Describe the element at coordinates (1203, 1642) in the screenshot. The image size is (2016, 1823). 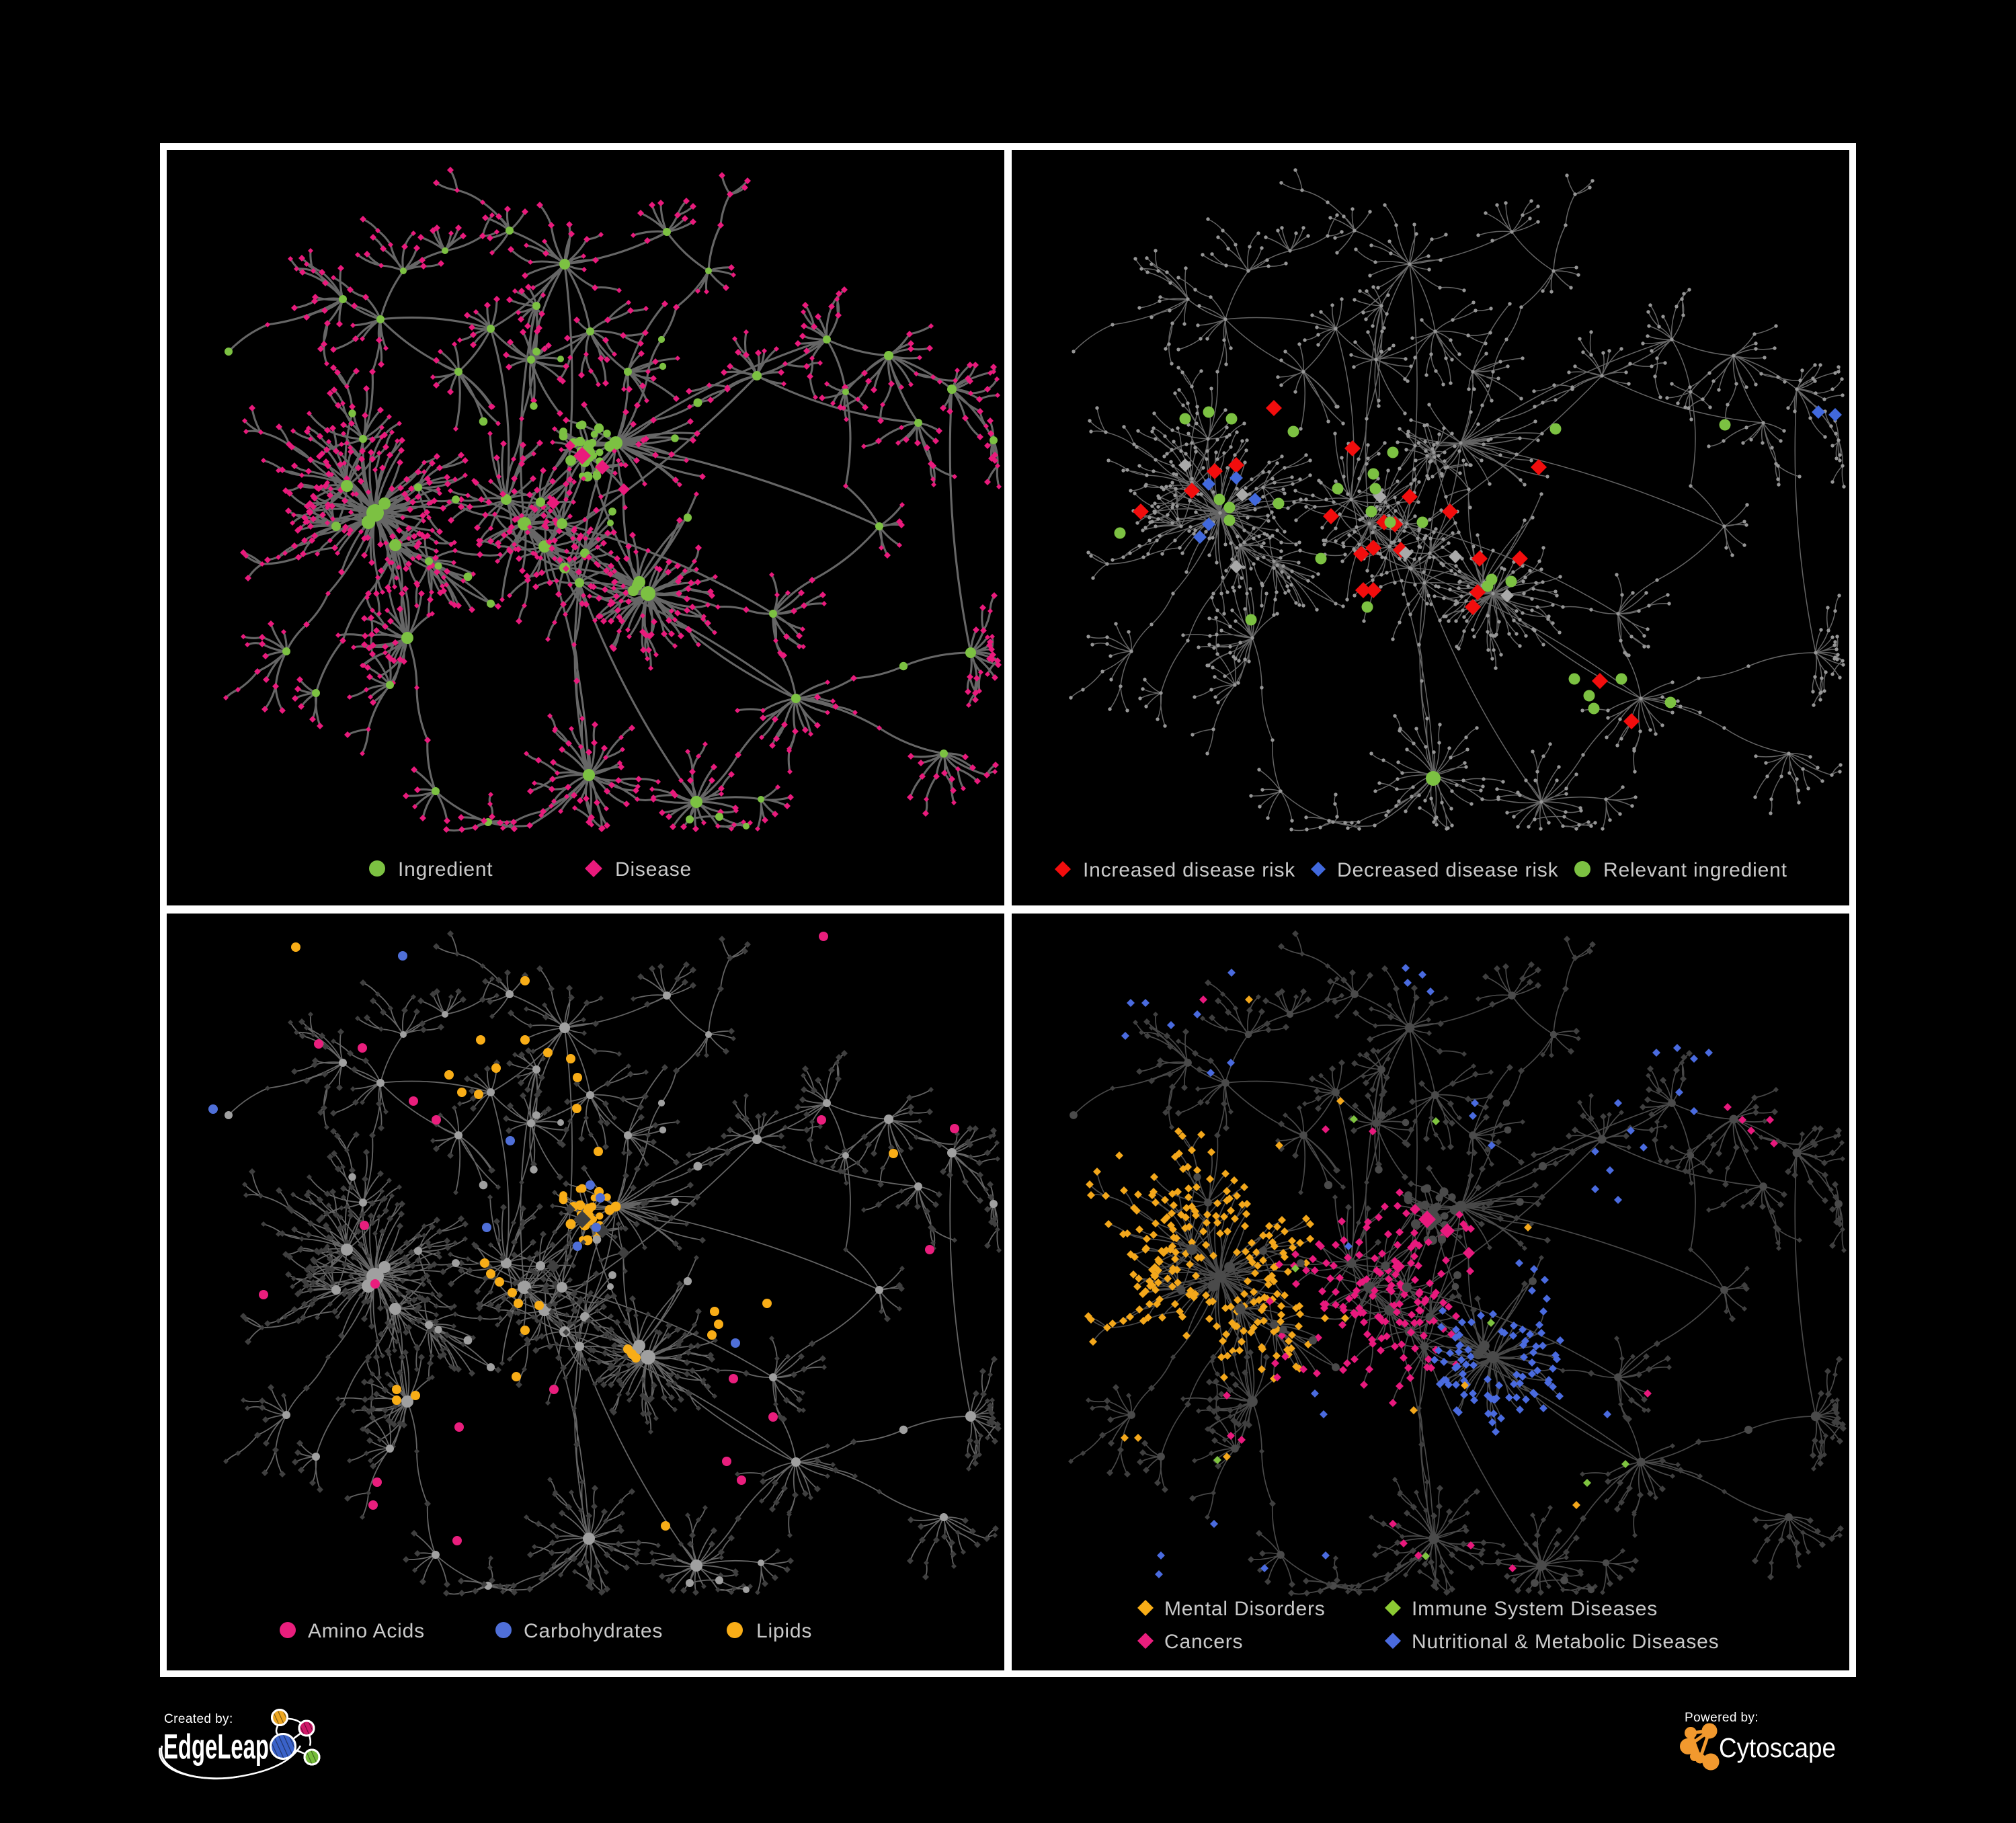
I see `svg-text: Cancers` at that location.